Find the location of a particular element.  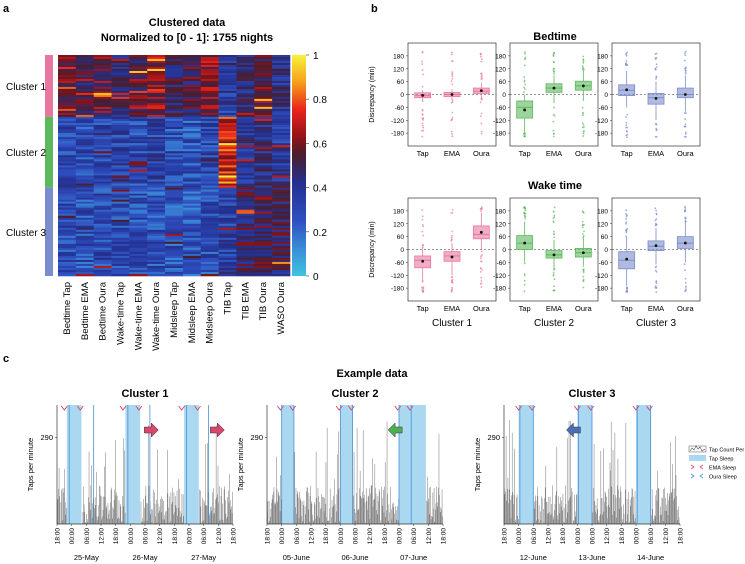

legend-swatch-bar is located at coordinates (697, 448).